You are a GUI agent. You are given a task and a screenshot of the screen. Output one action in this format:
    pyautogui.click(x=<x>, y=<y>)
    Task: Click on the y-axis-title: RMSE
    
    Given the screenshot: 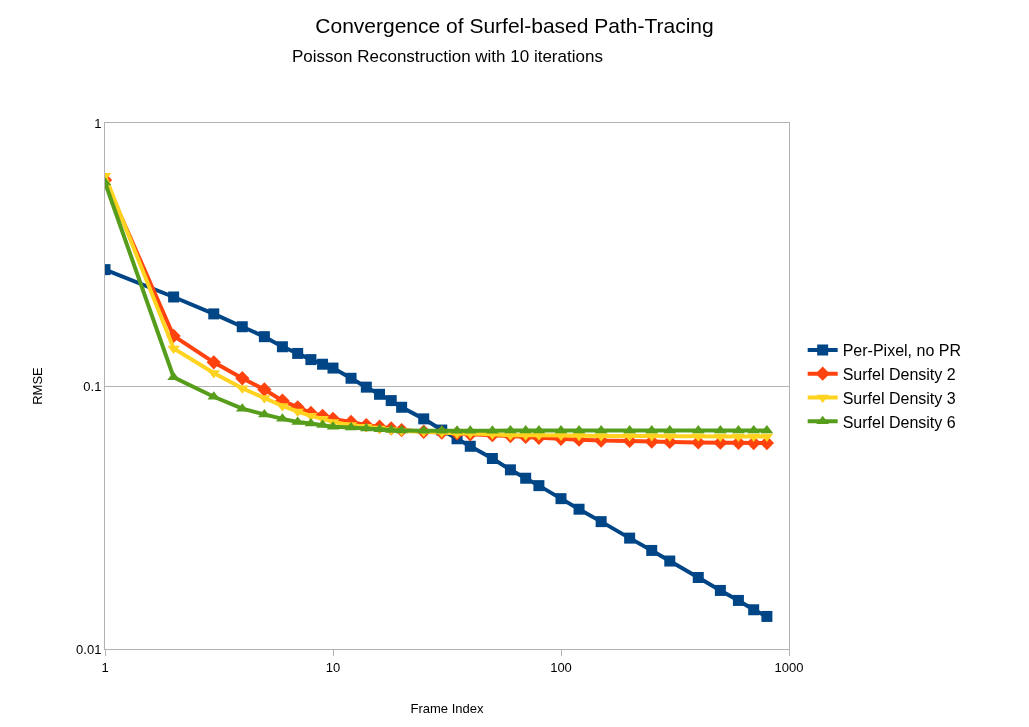 What is the action you would take?
    pyautogui.click(x=38, y=385)
    